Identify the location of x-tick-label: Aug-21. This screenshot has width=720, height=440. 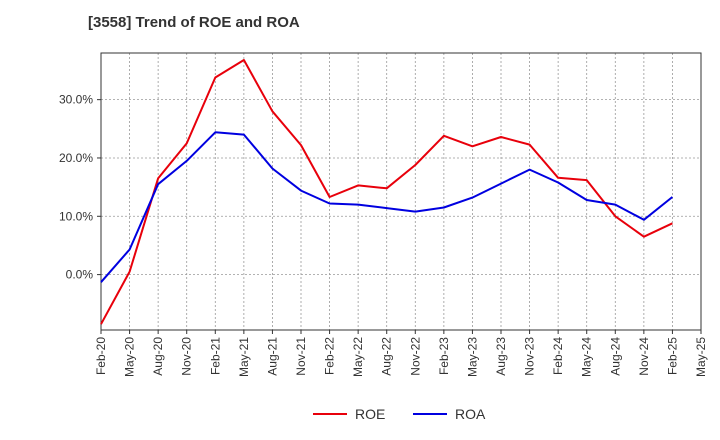
(272, 356).